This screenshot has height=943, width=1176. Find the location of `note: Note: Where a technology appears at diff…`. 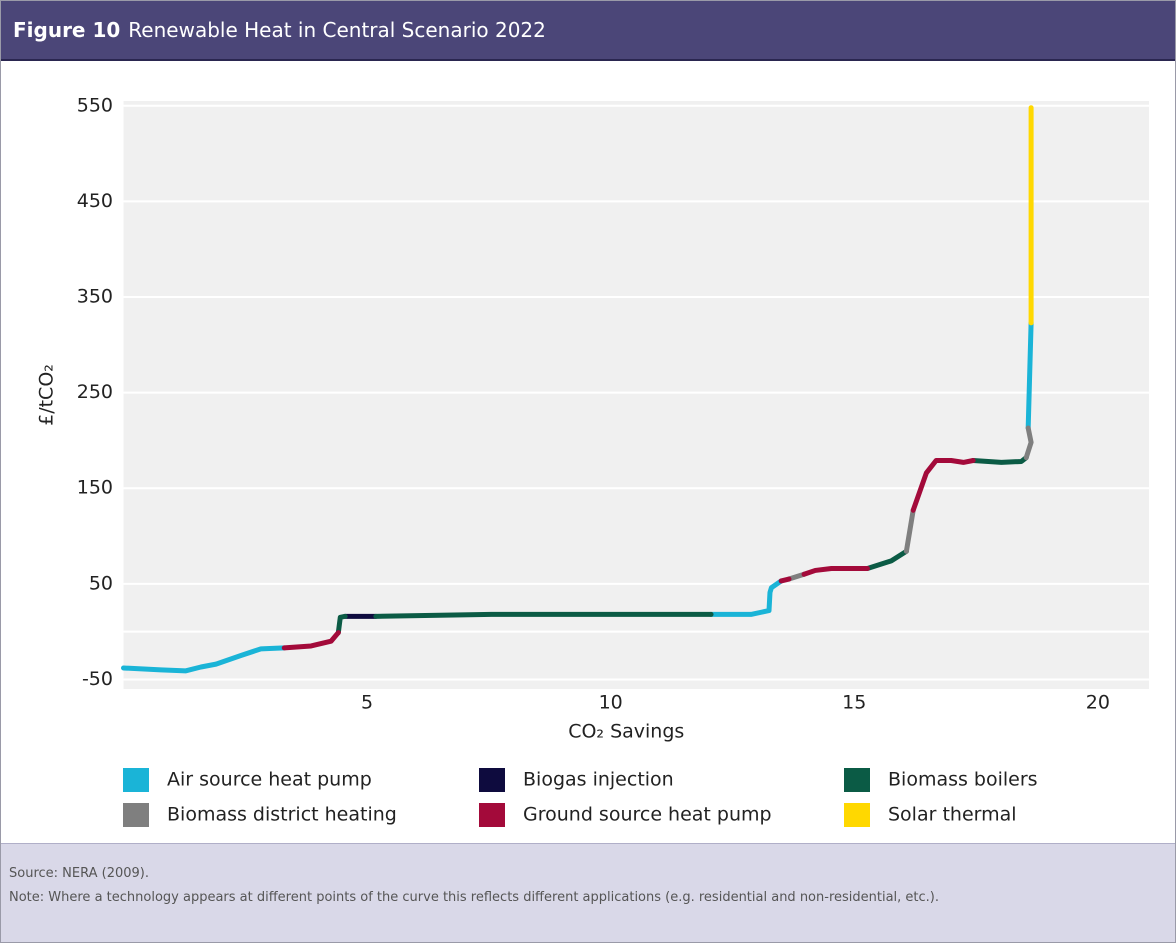

note: Note: Where a technology appears at diff… is located at coordinates (474, 897).